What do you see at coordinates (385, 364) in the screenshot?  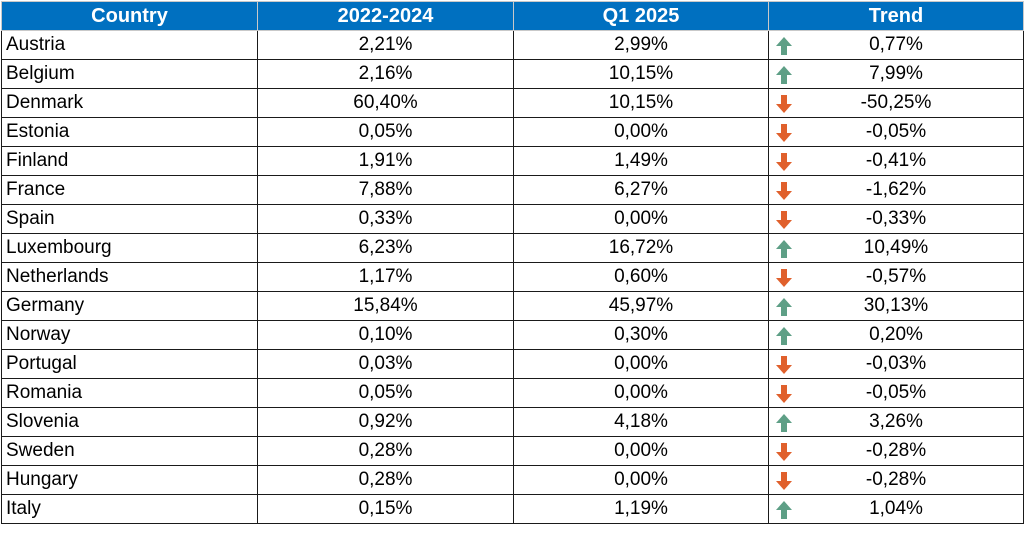 I see `value-2022-2024-cell: 0,03%` at bounding box center [385, 364].